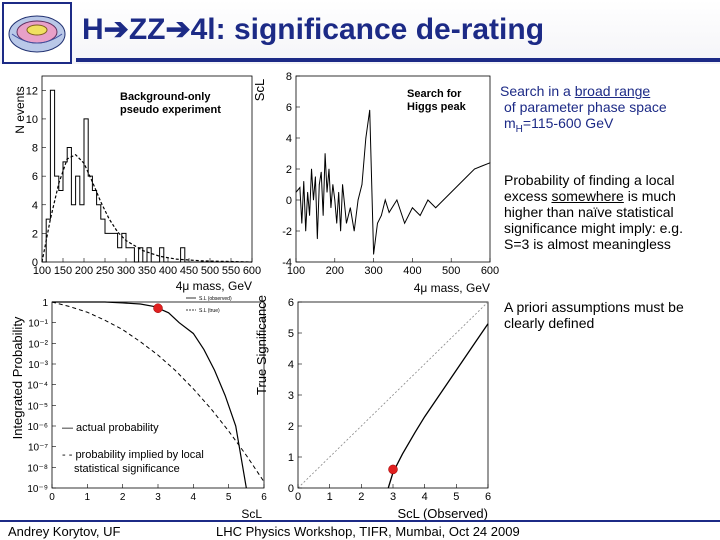  What do you see at coordinates (291, 489) in the screenshot?
I see `y-tick-label: 0` at bounding box center [291, 489].